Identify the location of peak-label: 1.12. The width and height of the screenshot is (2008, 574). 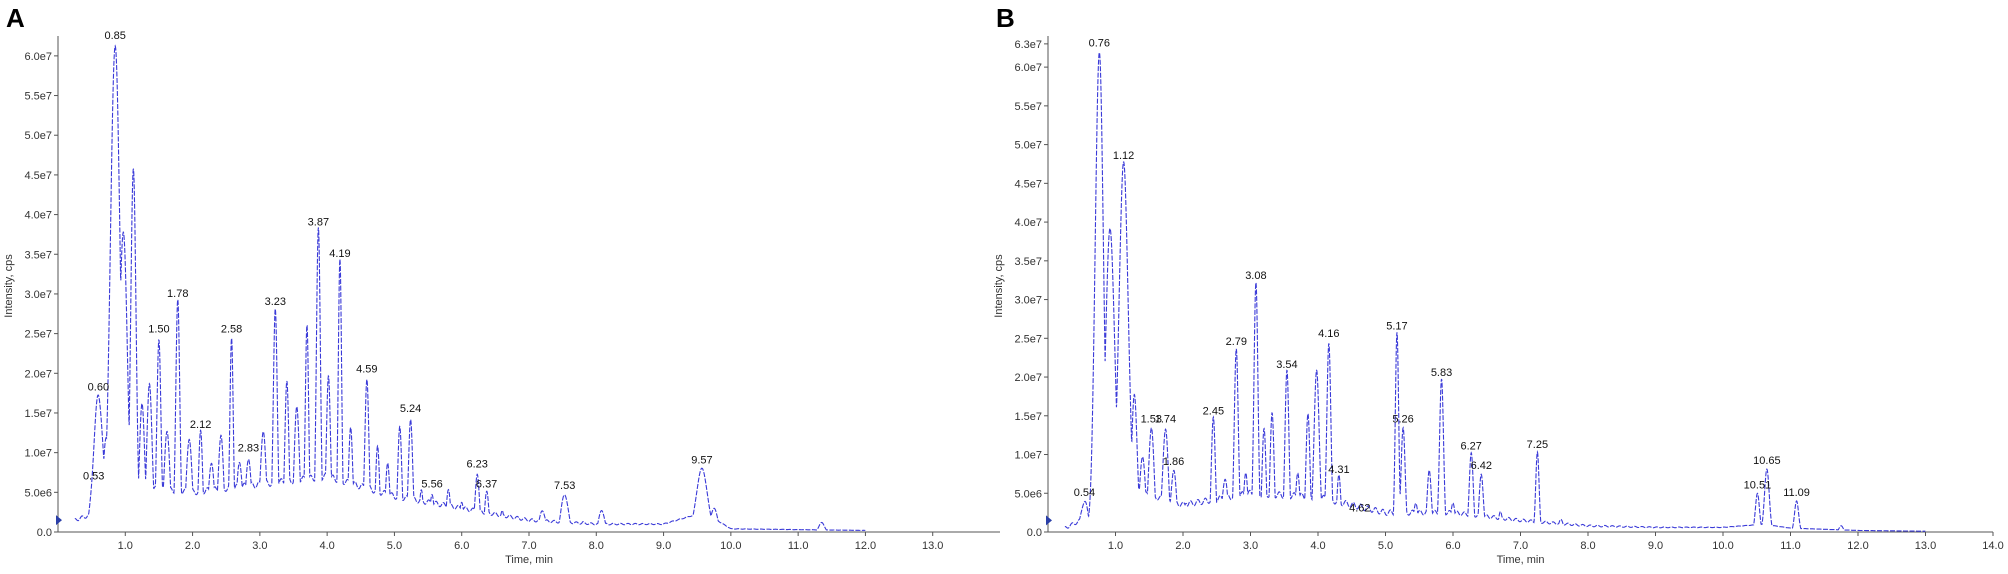
(1123, 156).